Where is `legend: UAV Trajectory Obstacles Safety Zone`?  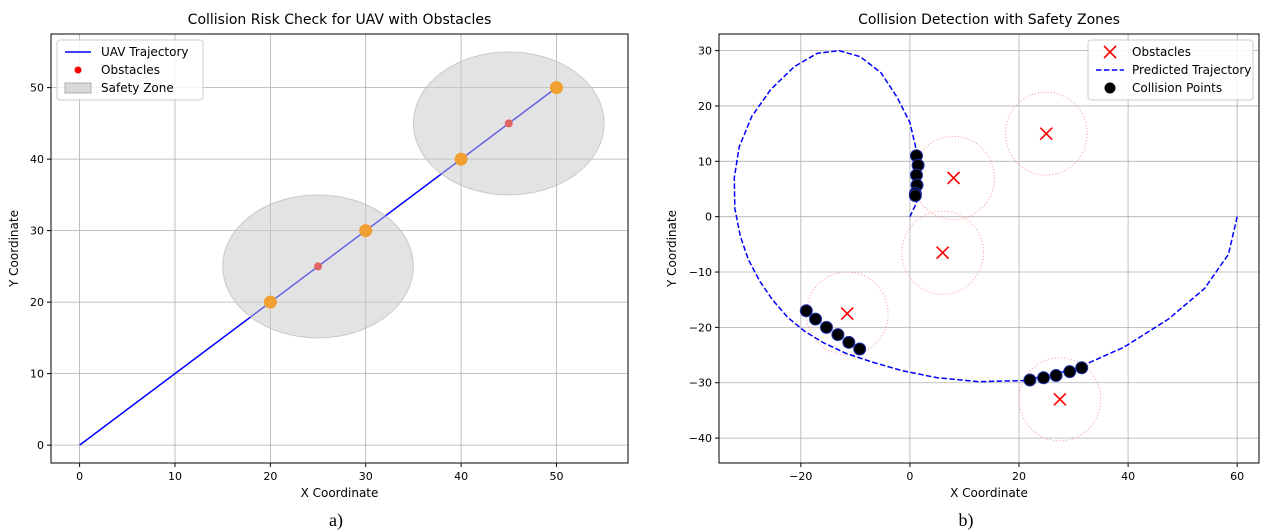 legend: UAV Trajectory Obstacles Safety Zone is located at coordinates (130, 70).